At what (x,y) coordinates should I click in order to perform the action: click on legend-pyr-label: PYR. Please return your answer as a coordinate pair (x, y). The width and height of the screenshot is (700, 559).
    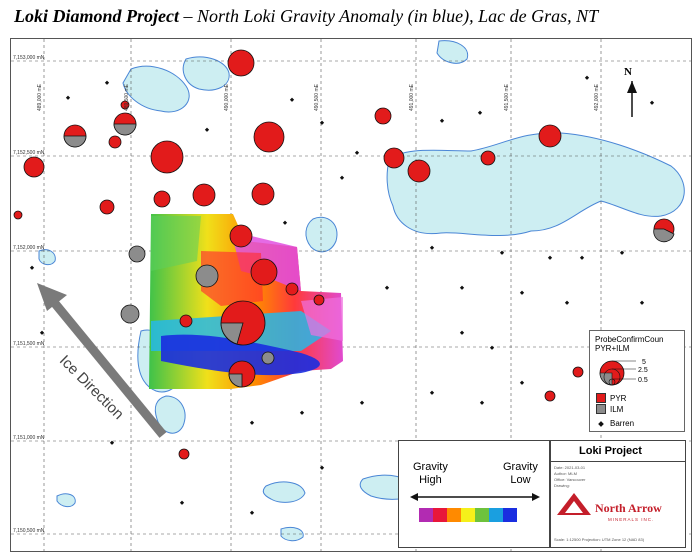
    Looking at the image, I should click on (618, 398).